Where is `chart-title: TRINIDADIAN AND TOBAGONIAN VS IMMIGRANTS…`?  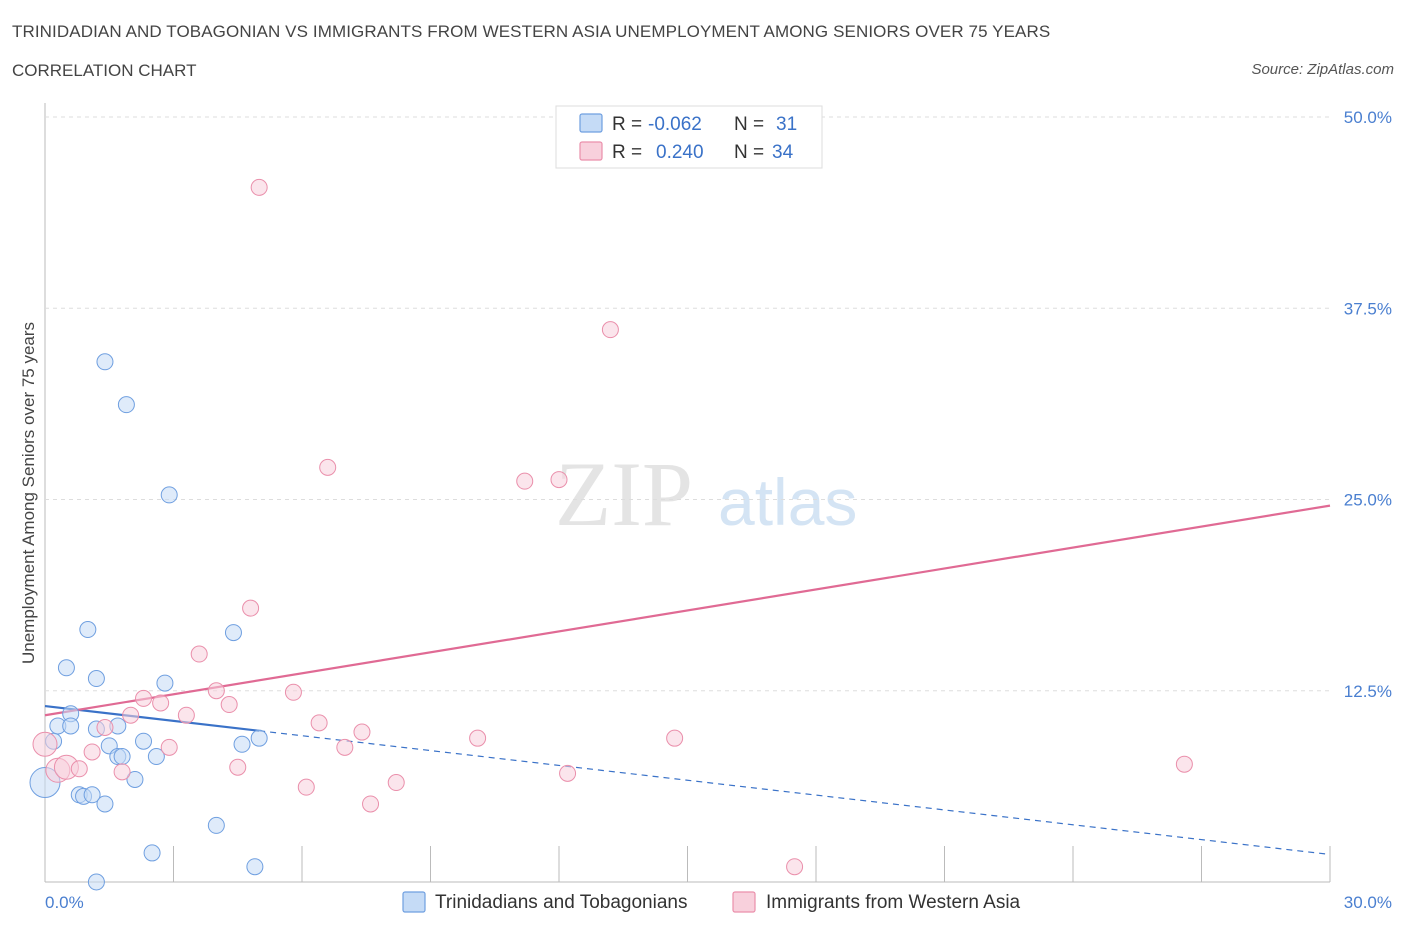 chart-title: TRINIDADIAN AND TOBAGONIAN VS IMMIGRANTS… is located at coordinates (531, 31).